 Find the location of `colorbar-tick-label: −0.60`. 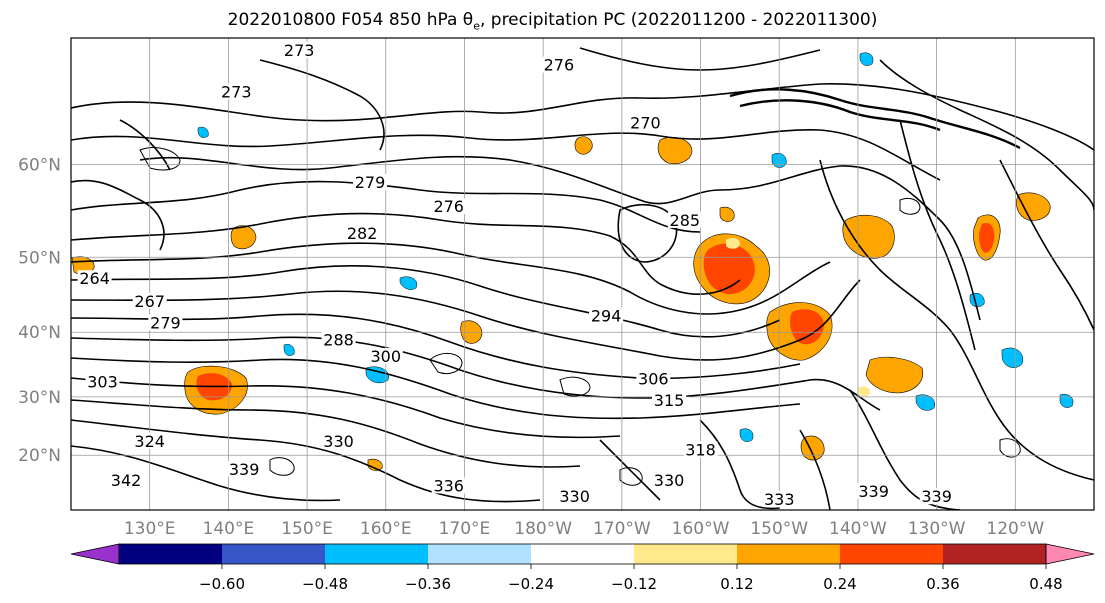

colorbar-tick-label: −0.60 is located at coordinates (222, 584).